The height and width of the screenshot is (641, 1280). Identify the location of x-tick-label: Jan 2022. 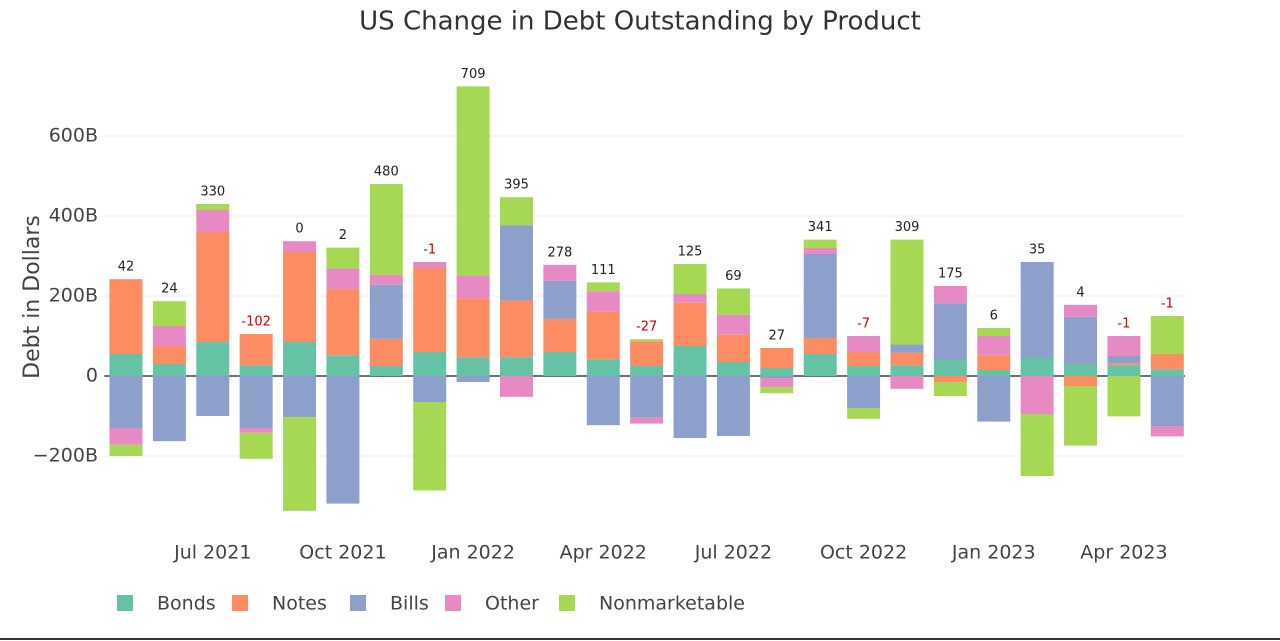
(472, 553).